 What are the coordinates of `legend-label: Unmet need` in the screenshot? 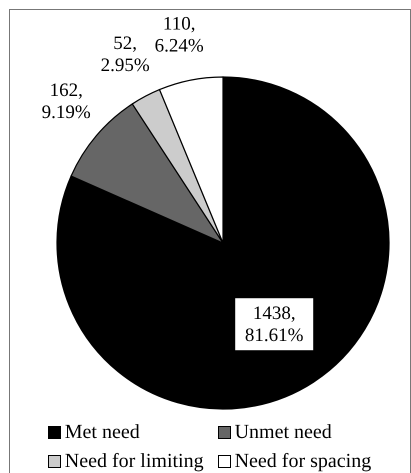 It's located at (283, 432).